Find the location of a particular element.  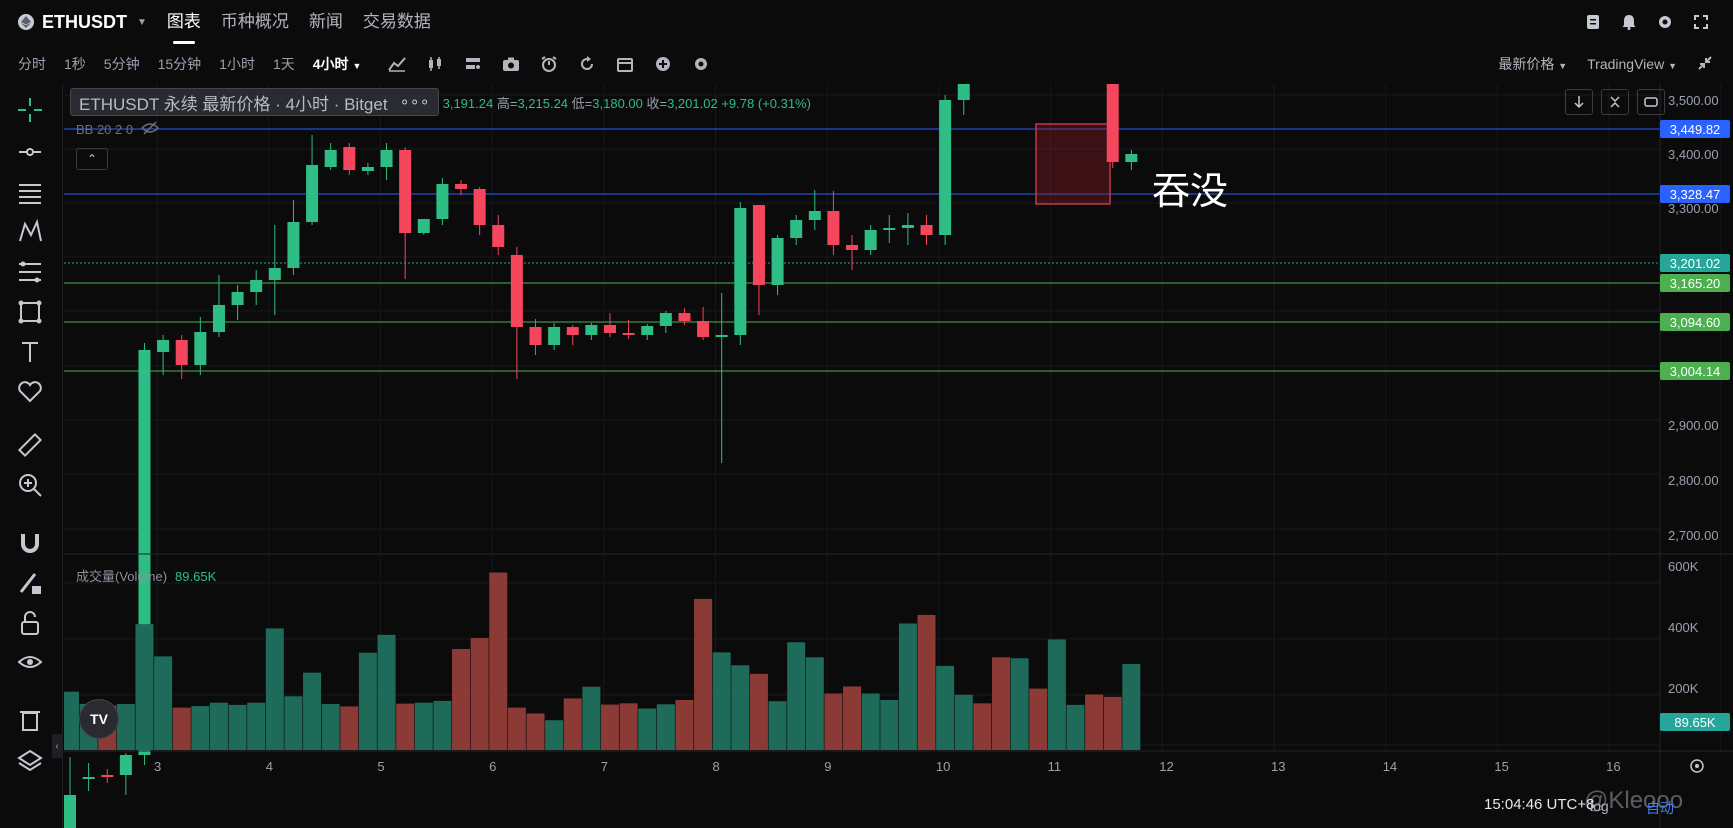

tab-news: 新闻 is located at coordinates (325, 21).